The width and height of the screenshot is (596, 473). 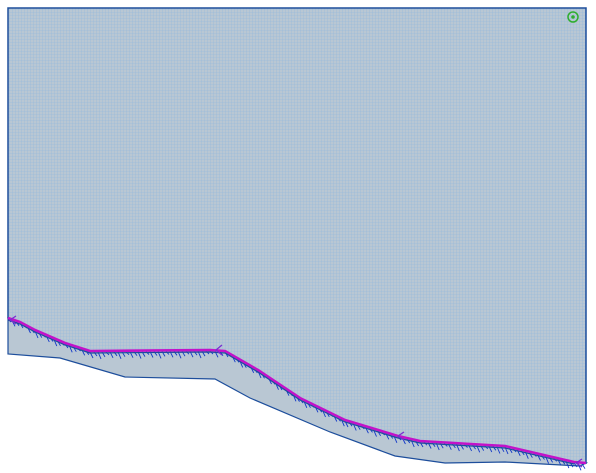 I want to click on target-icon, so click(x=573, y=17).